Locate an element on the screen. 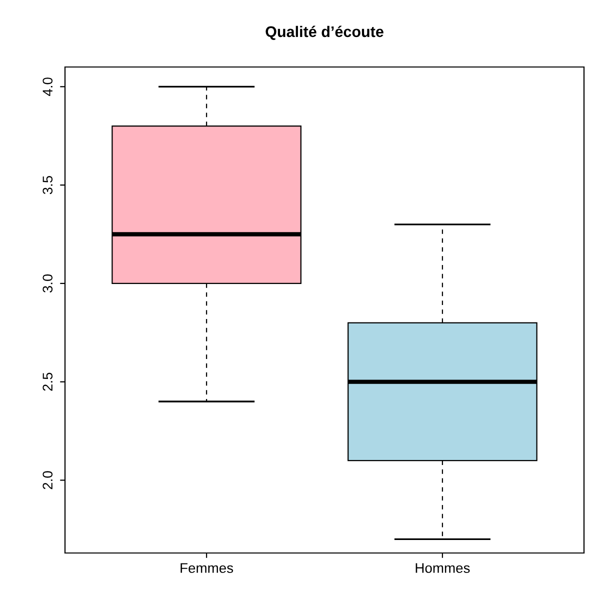 The width and height of the screenshot is (604, 599). y-tick-label: 4.0 is located at coordinates (47, 87).